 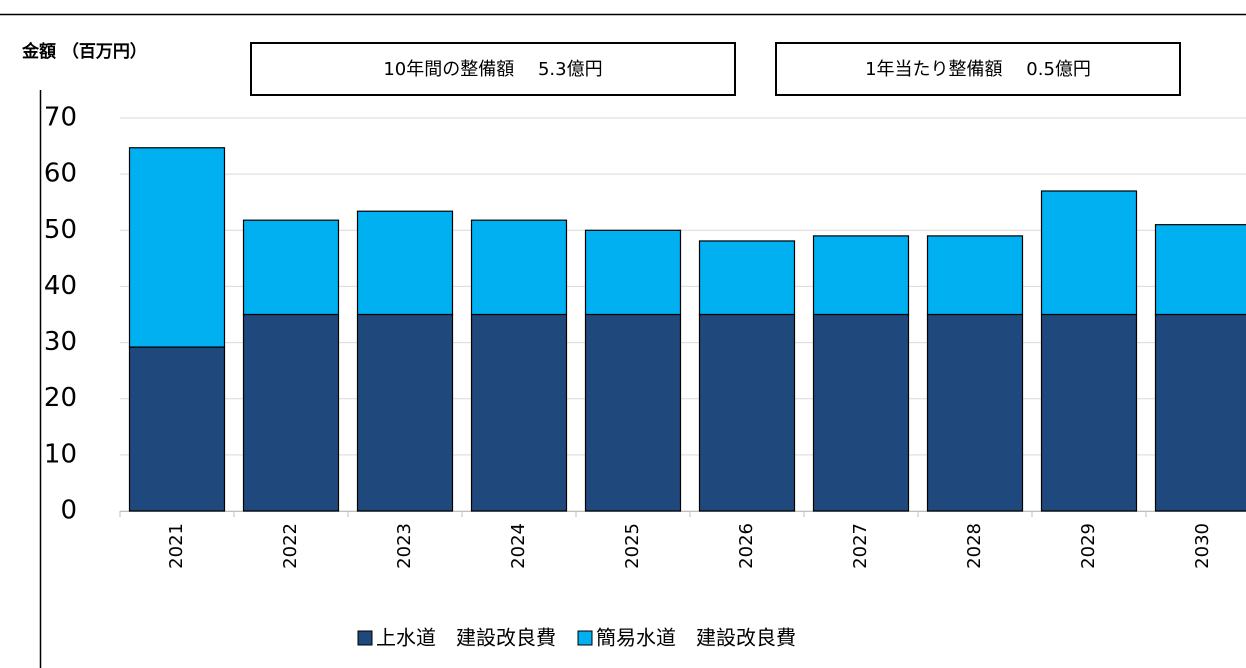 What do you see at coordinates (60, 118) in the screenshot?
I see `y-tick-label: 70` at bounding box center [60, 118].